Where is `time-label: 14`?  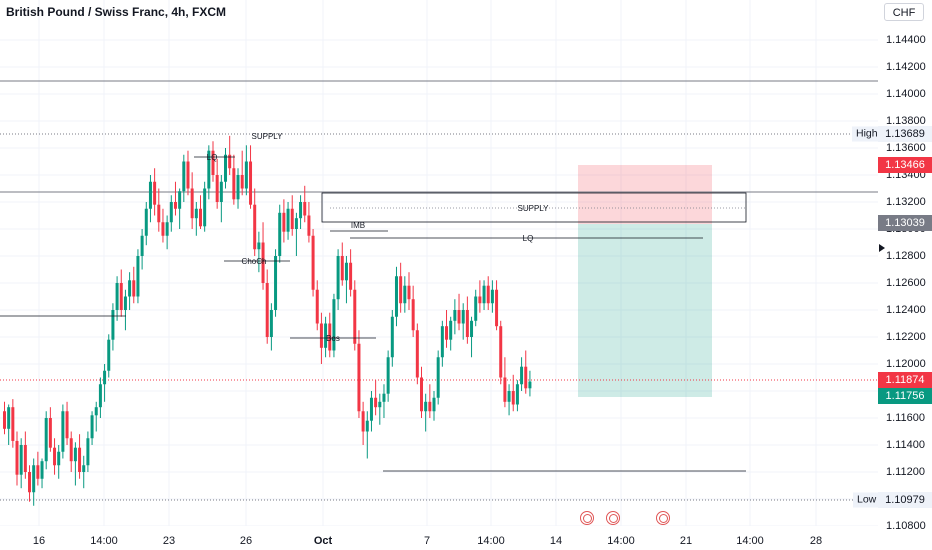
time-label: 14 is located at coordinates (556, 541).